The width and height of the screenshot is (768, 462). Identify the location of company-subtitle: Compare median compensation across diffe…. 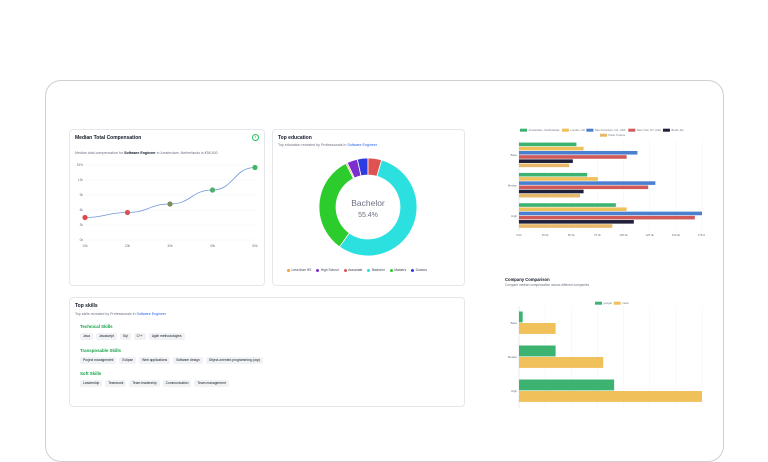
(547, 285).